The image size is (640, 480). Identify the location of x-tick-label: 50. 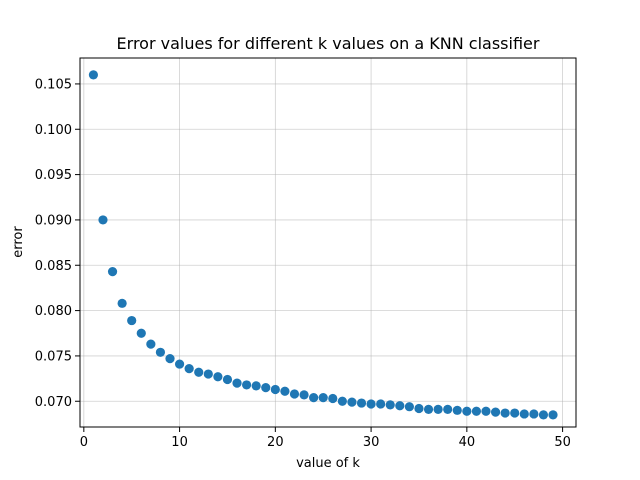
(562, 442).